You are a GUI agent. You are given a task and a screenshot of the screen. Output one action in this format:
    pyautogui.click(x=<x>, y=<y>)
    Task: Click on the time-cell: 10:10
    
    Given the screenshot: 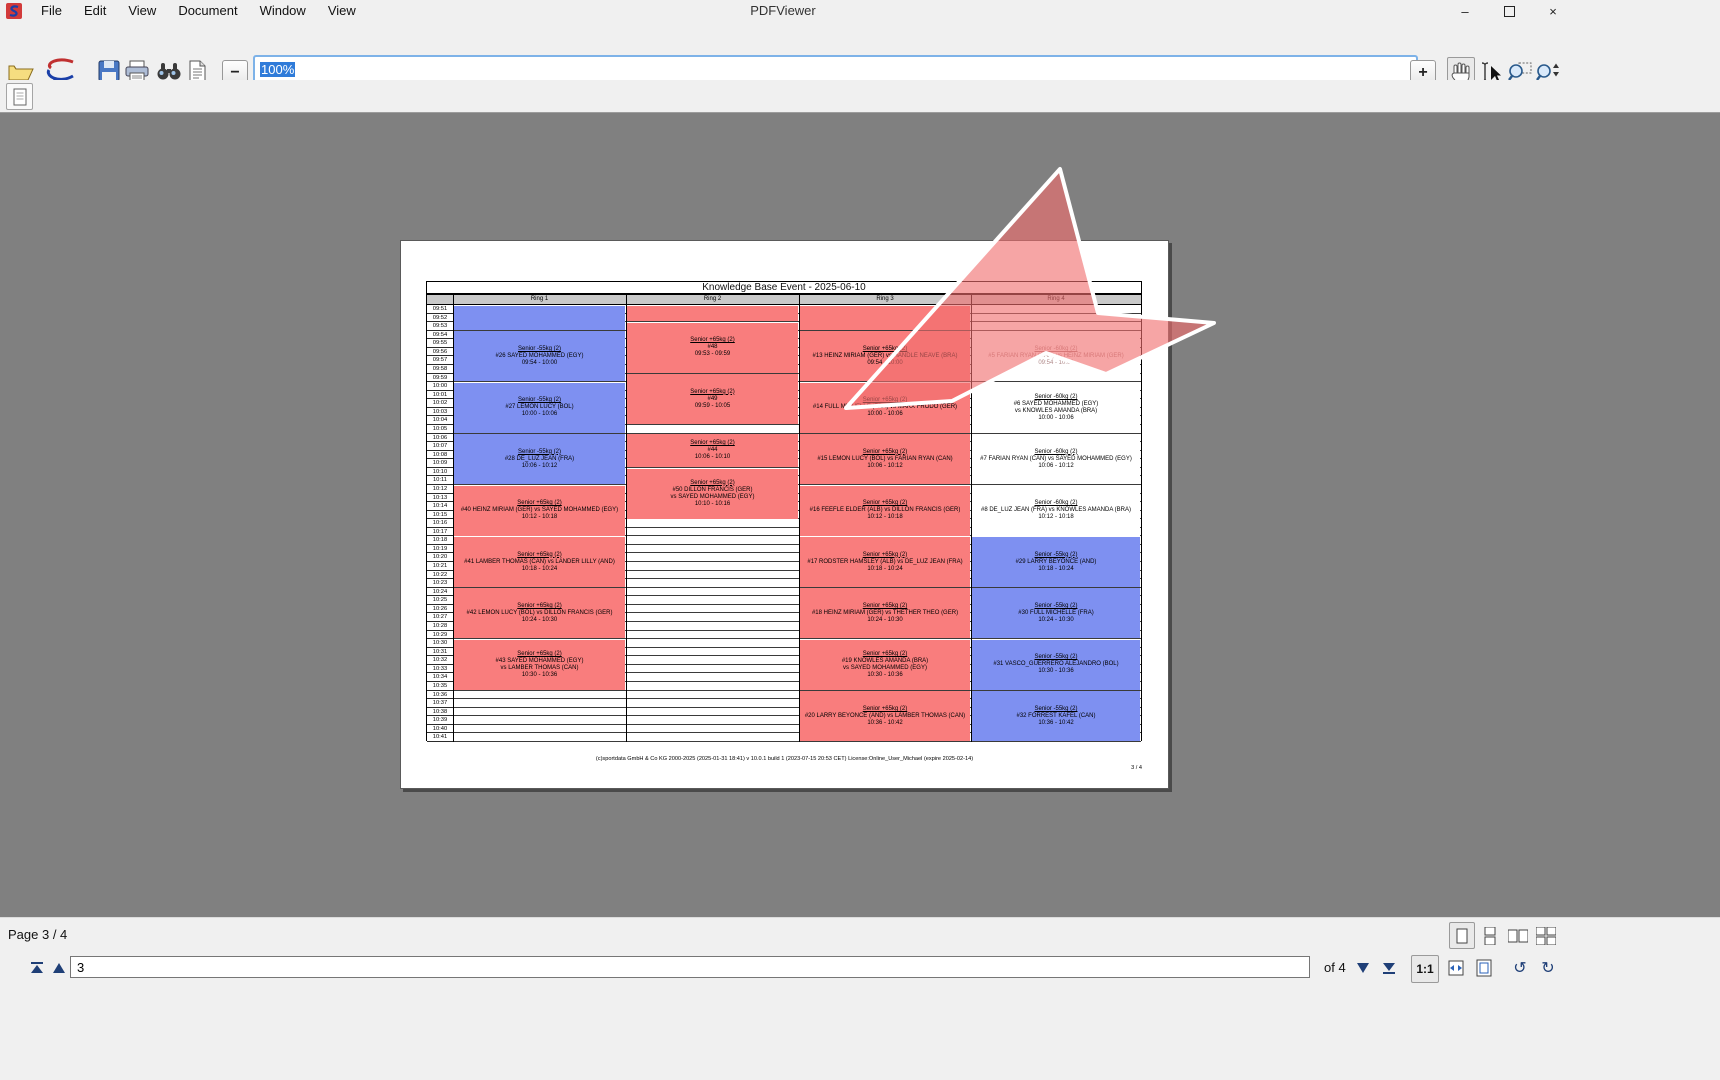 What is the action you would take?
    pyautogui.click(x=440, y=472)
    